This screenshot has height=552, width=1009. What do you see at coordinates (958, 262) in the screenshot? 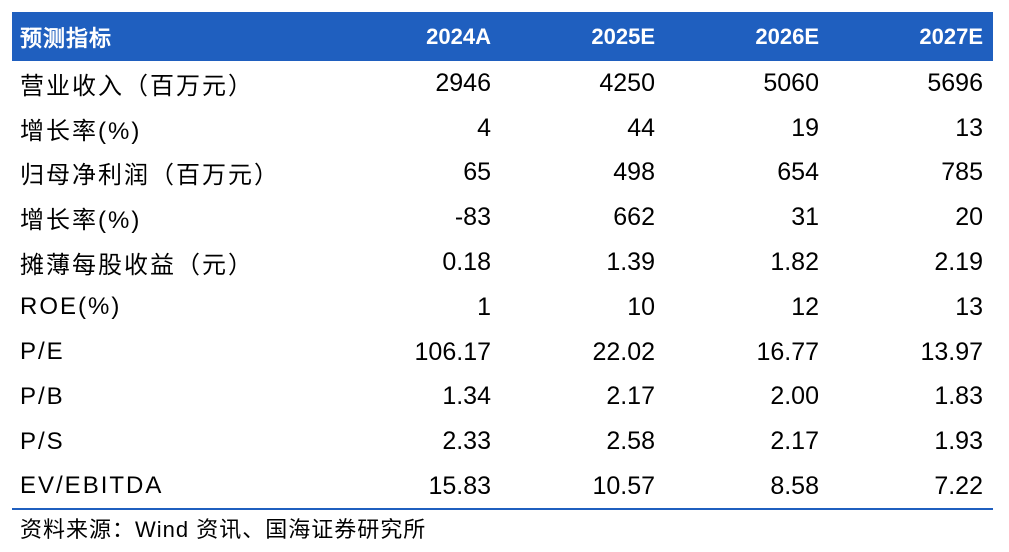
I see `cell-value: 2.19` at bounding box center [958, 262].